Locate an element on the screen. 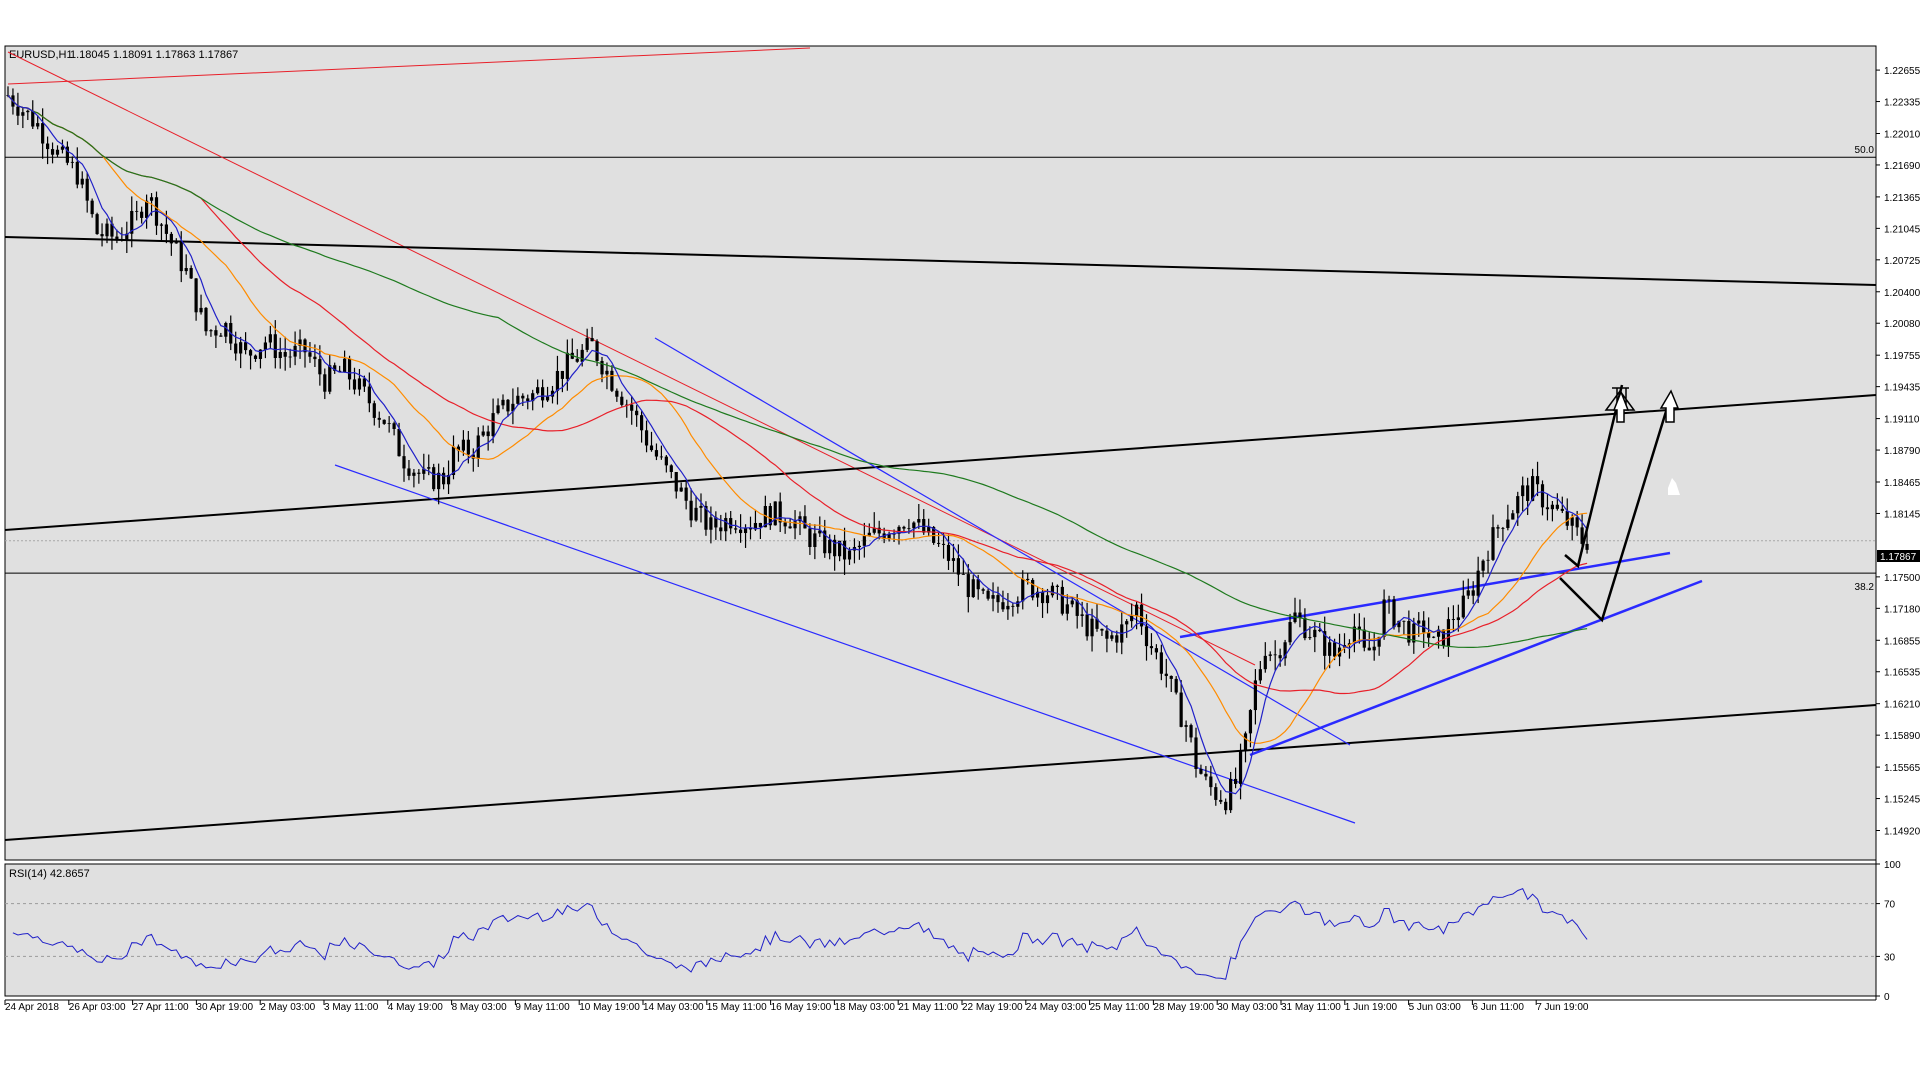  time-tick-label: 22 May 19:00 is located at coordinates (992, 1007).